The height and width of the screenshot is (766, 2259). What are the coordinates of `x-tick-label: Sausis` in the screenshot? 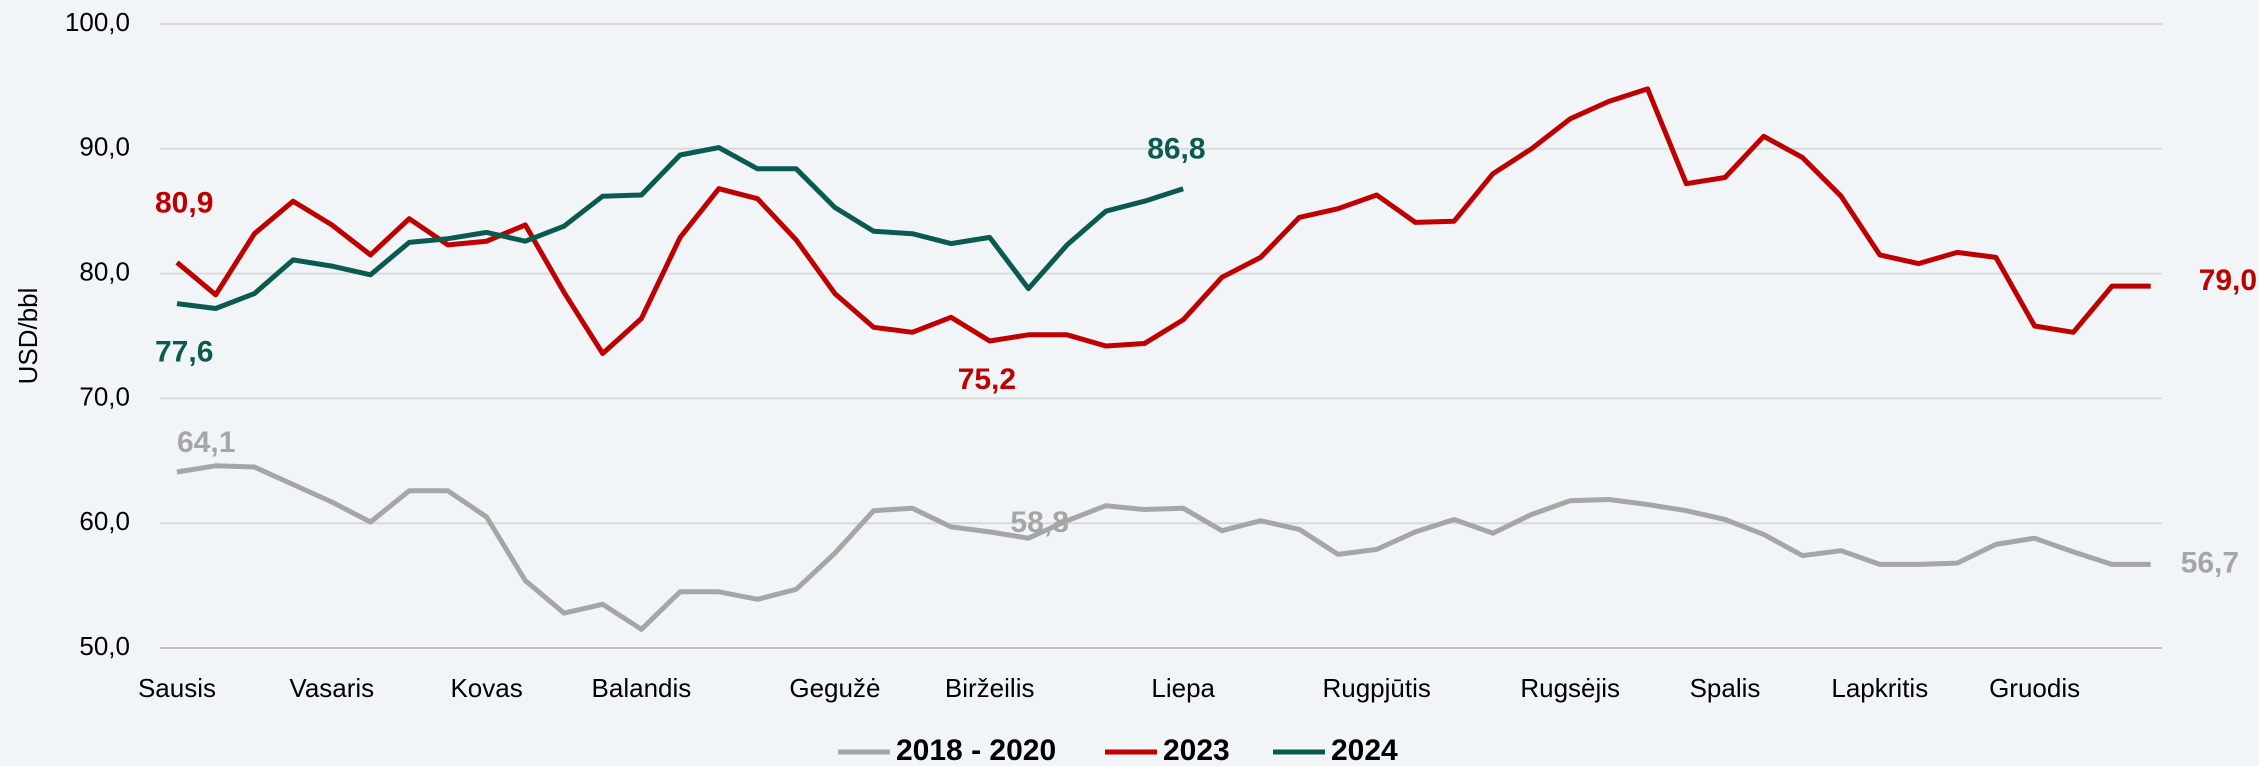 It's located at (177, 688).